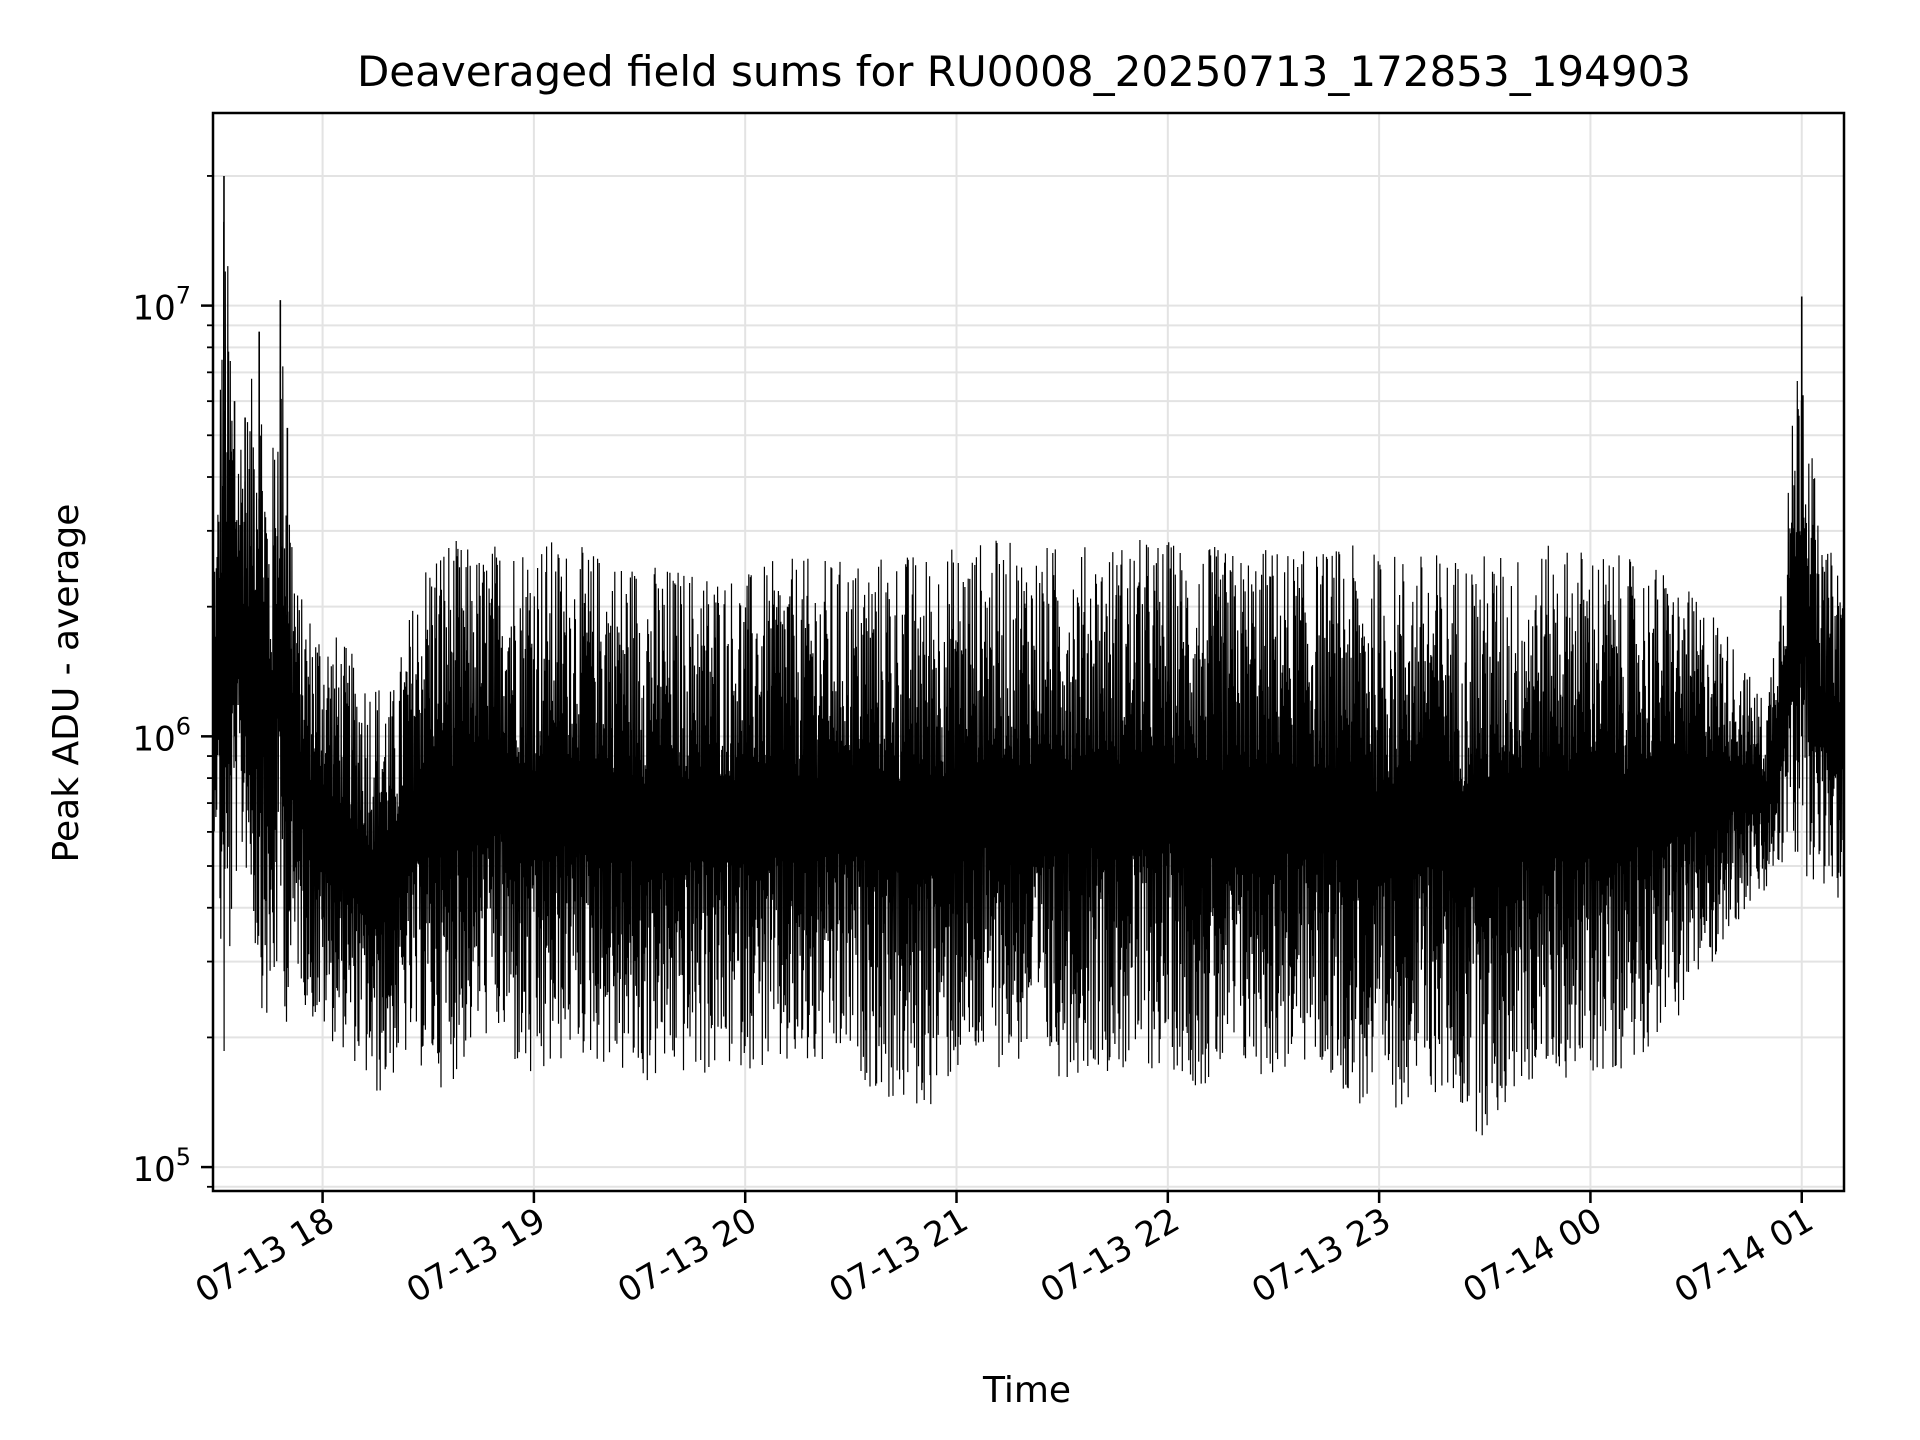 This screenshot has height=1440, width=1920. I want to click on y-tick-label: 10⁷, so click(161, 305).